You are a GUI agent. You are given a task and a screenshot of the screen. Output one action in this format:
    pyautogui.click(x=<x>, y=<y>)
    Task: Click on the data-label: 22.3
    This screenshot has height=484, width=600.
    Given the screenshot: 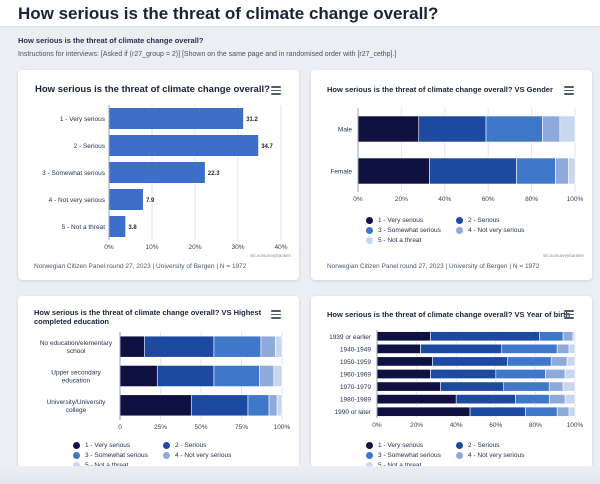 What is the action you would take?
    pyautogui.click(x=214, y=174)
    